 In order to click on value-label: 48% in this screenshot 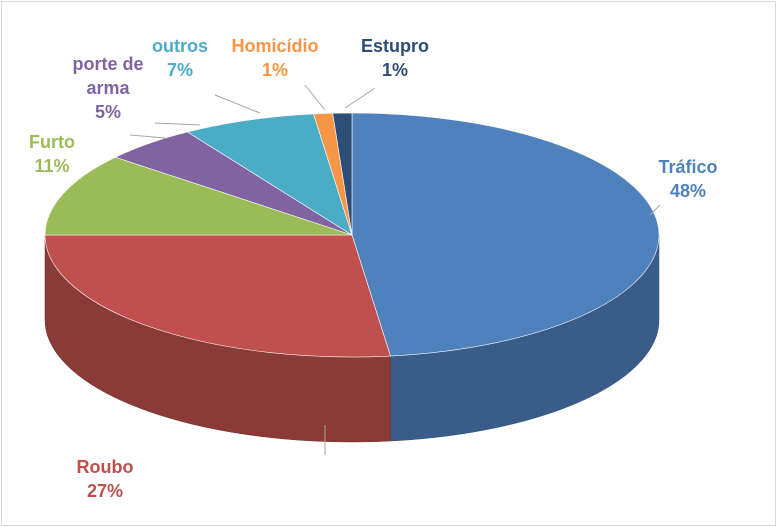, I will do `click(688, 191)`.